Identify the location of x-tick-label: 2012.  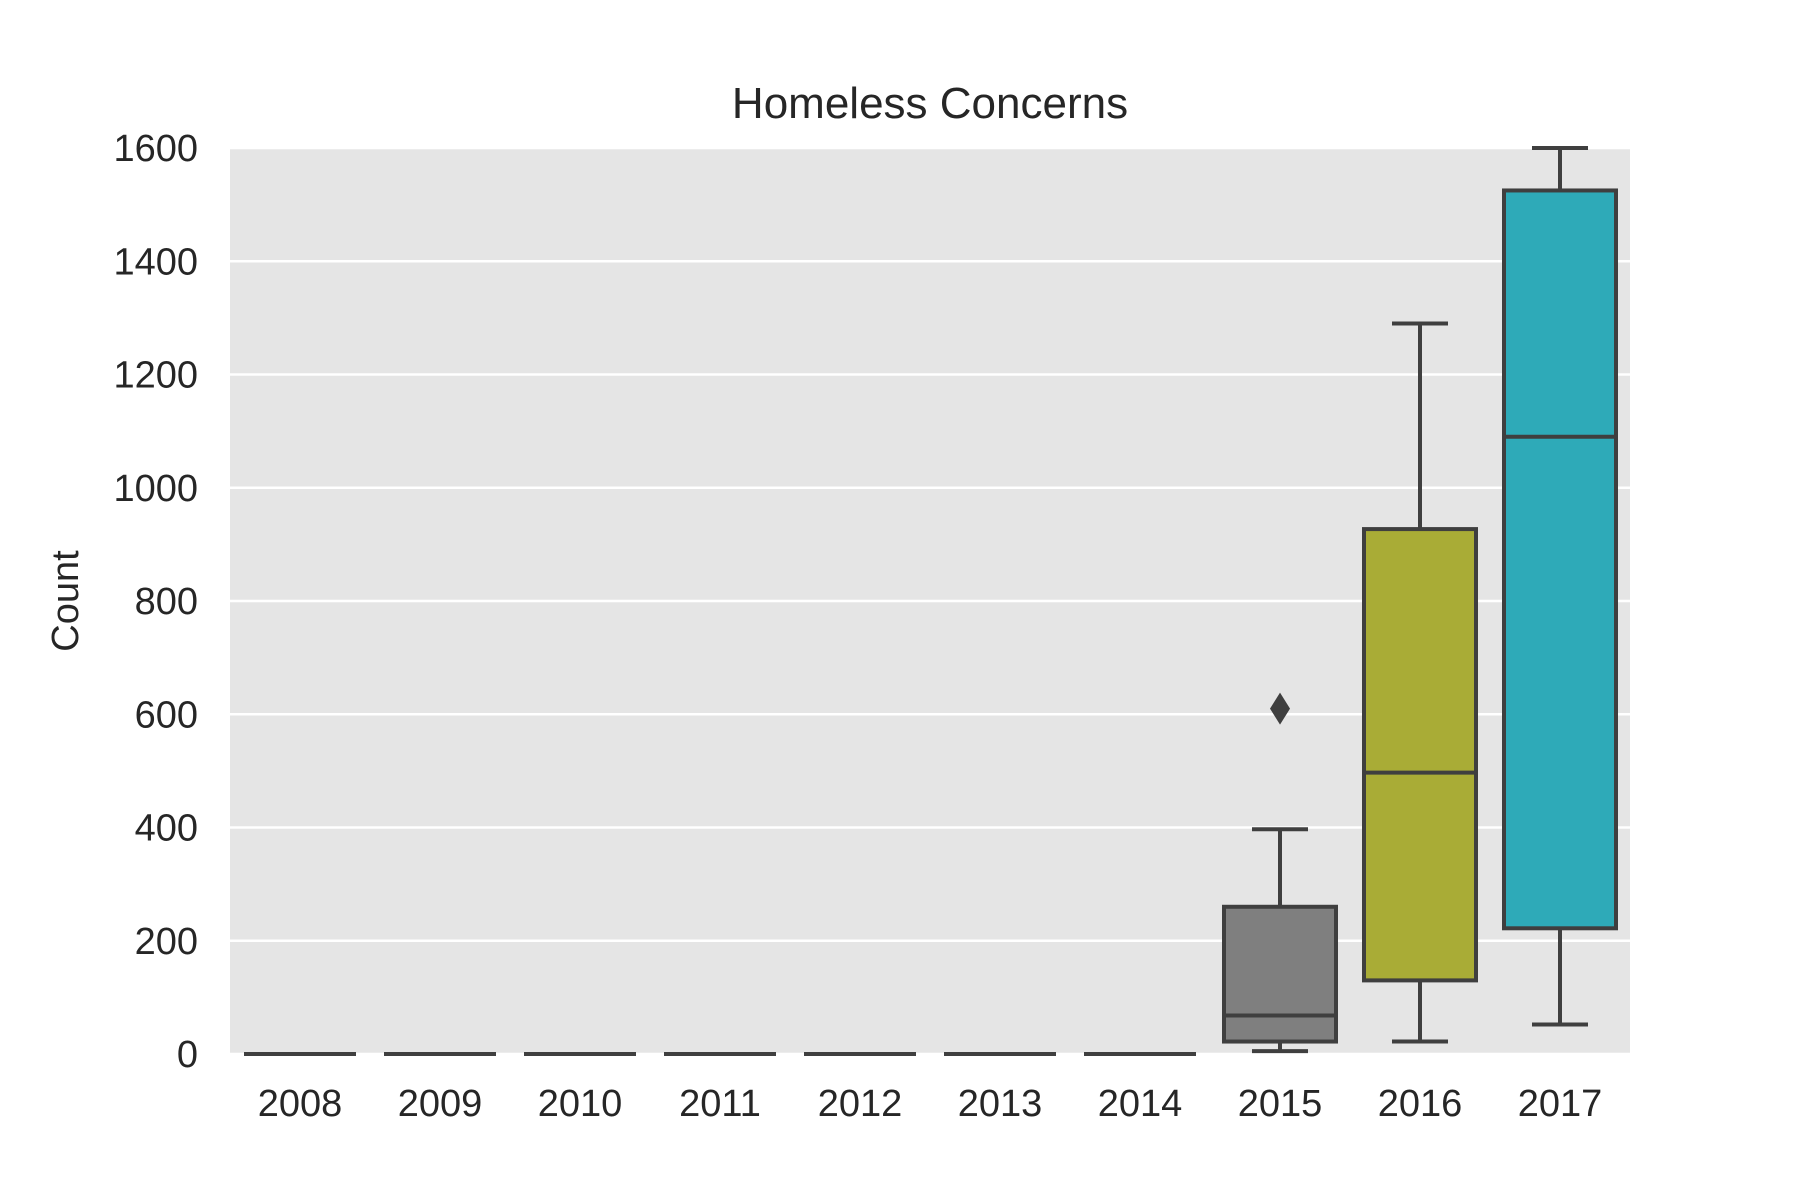
(860, 1104).